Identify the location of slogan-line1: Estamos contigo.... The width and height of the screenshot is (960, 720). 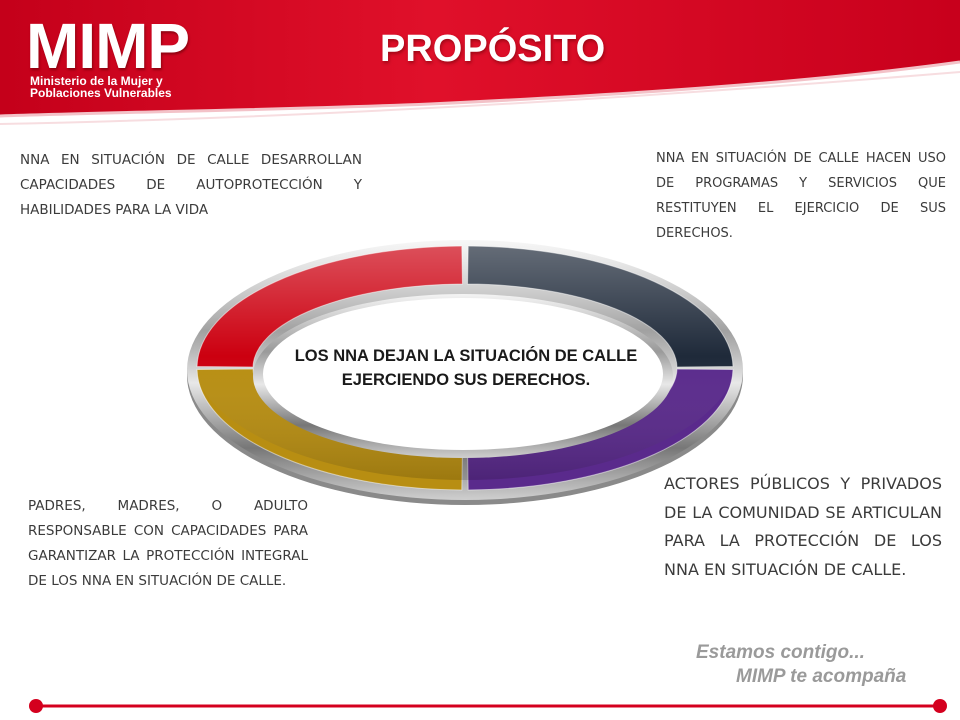
(780, 652).